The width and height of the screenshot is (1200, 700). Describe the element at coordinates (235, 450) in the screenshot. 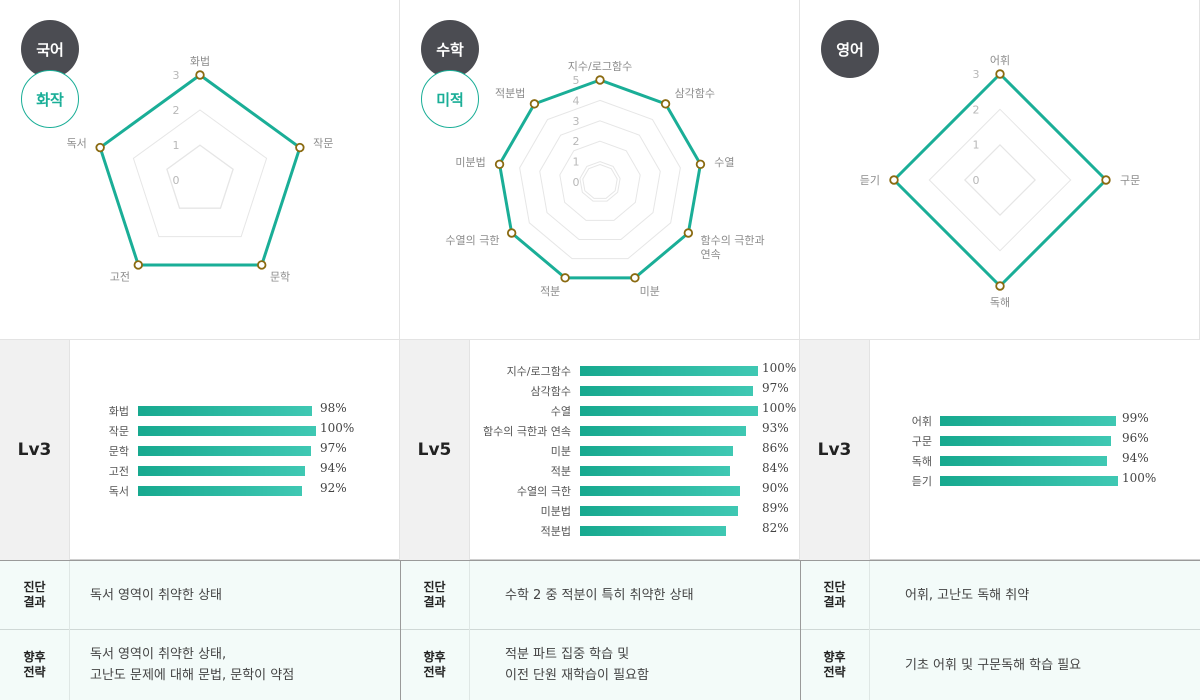

I see `bars-korean: 화법 98% 작문 100% 문학 97% 고전 94% 독서 92%` at that location.